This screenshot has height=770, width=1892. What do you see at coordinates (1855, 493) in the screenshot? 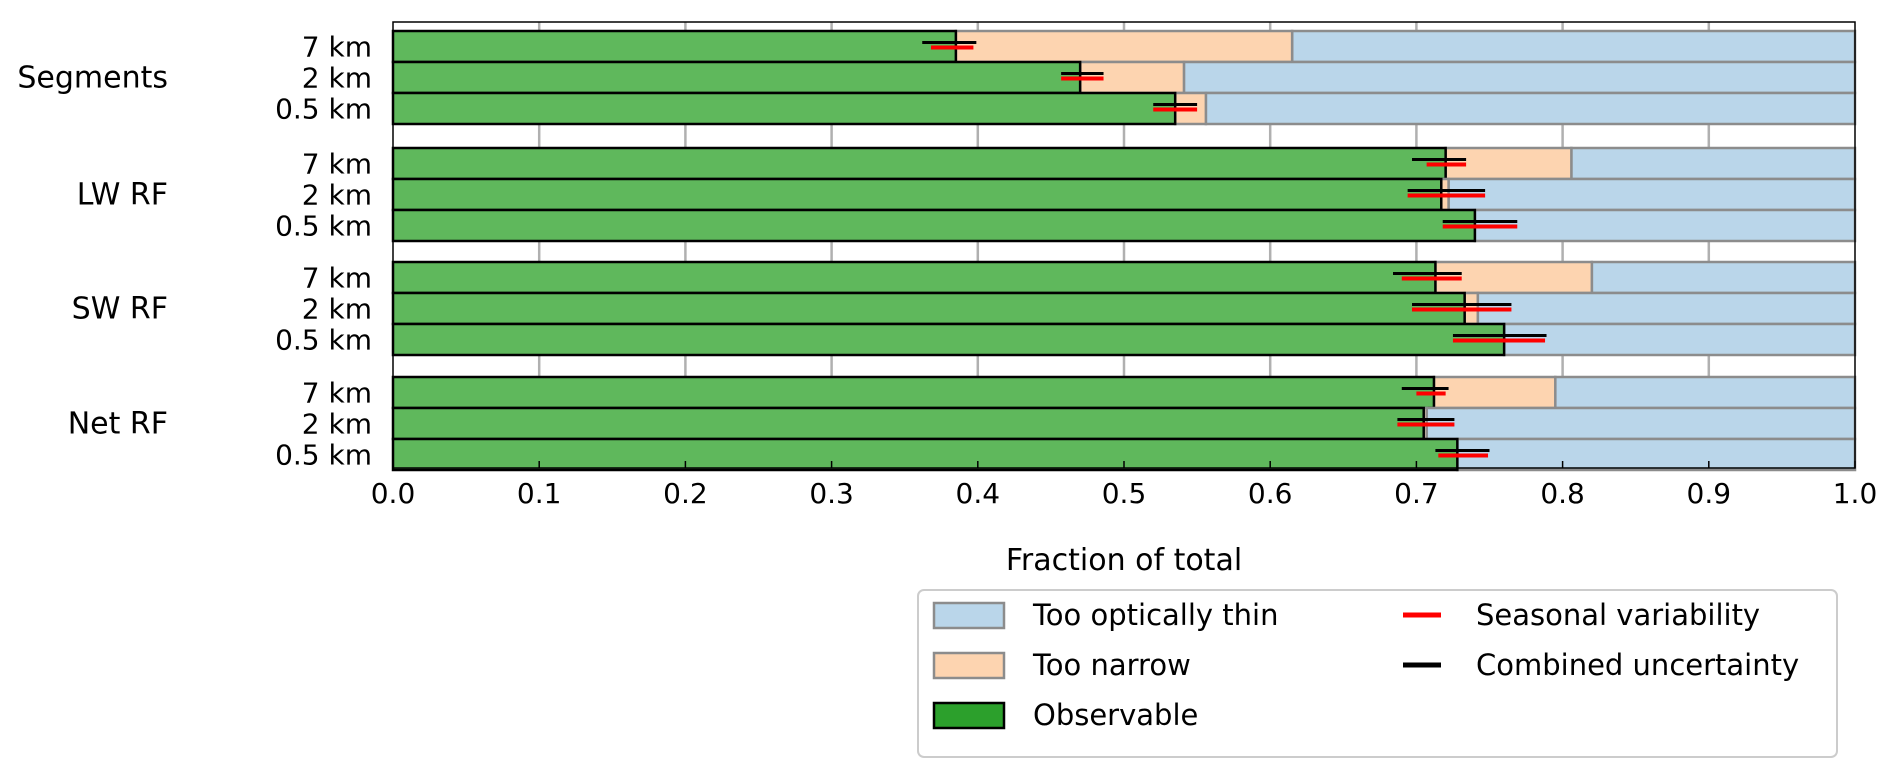
I see `x-tick-label: 1.0` at bounding box center [1855, 493].